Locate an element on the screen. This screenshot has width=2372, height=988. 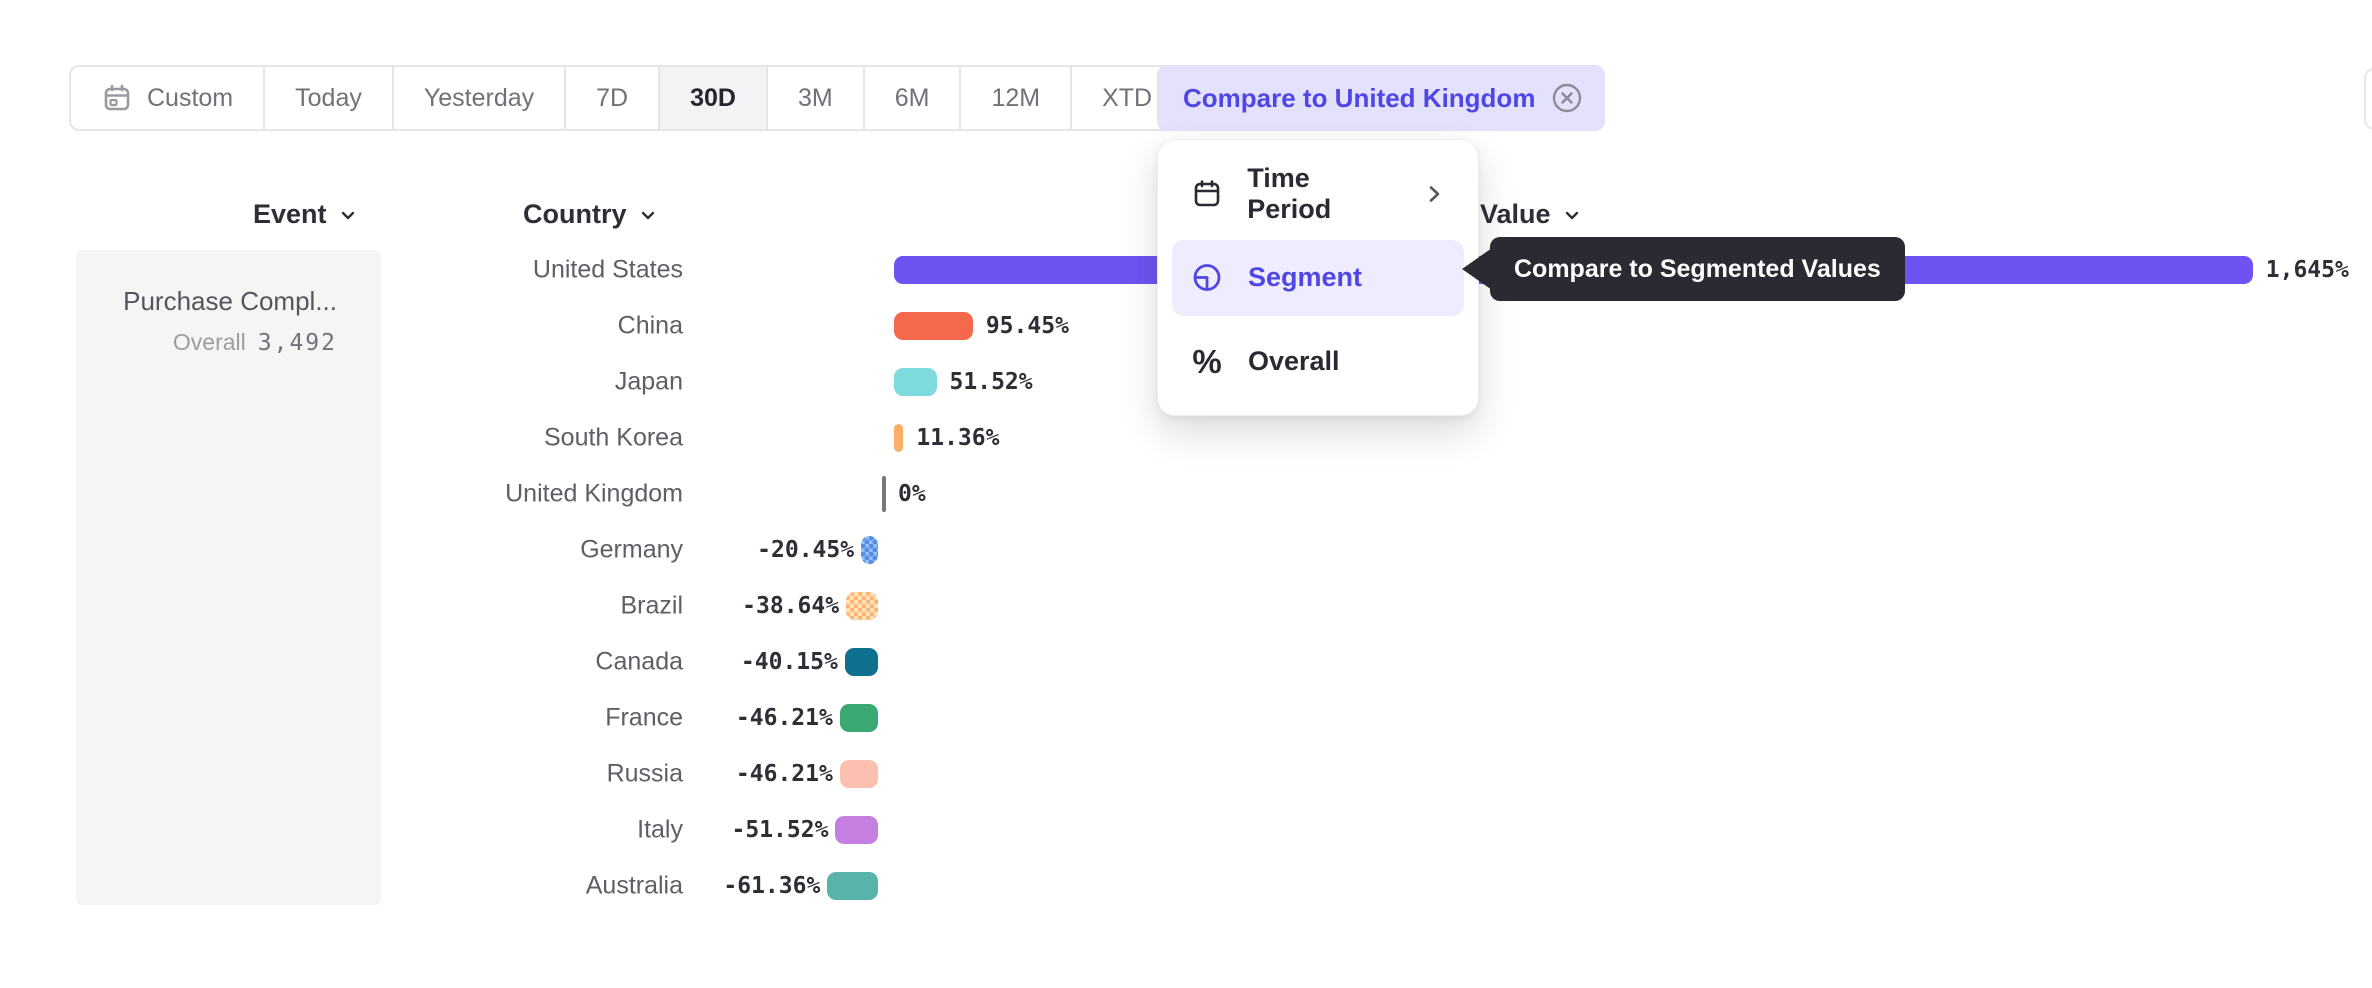
menu-item-overall: % Overall is located at coordinates (1318, 361).